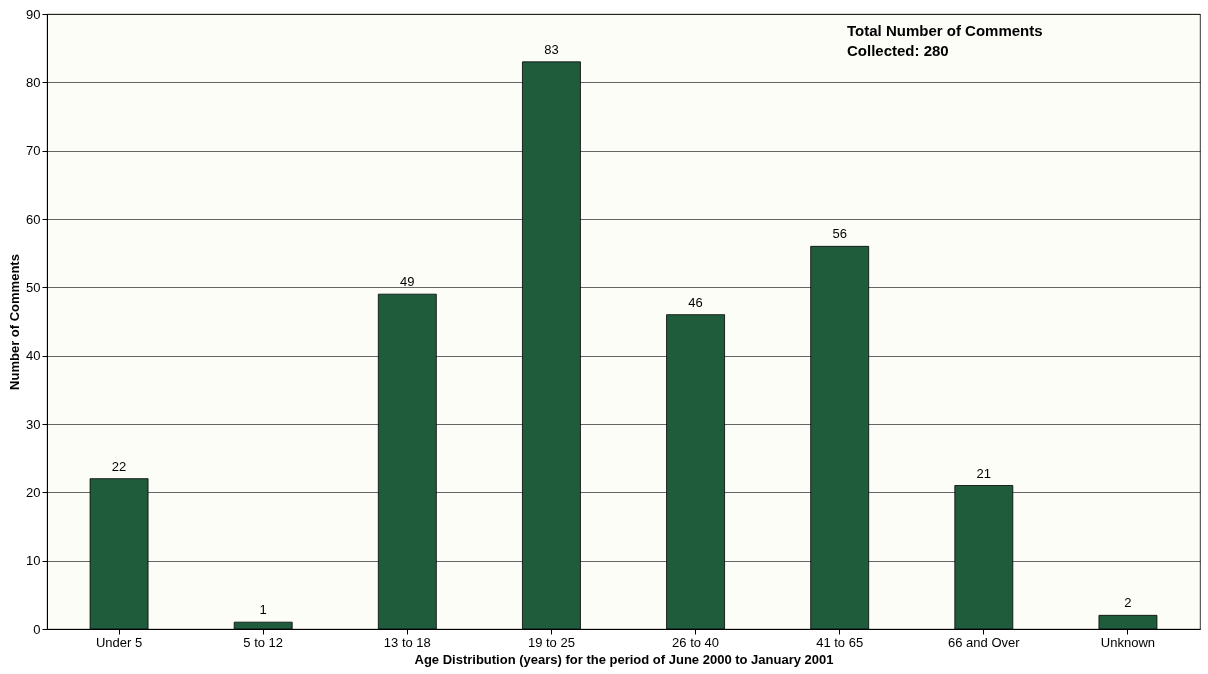 This screenshot has height=674, width=1208. What do you see at coordinates (1128, 603) in the screenshot?
I see `data-label: 2` at bounding box center [1128, 603].